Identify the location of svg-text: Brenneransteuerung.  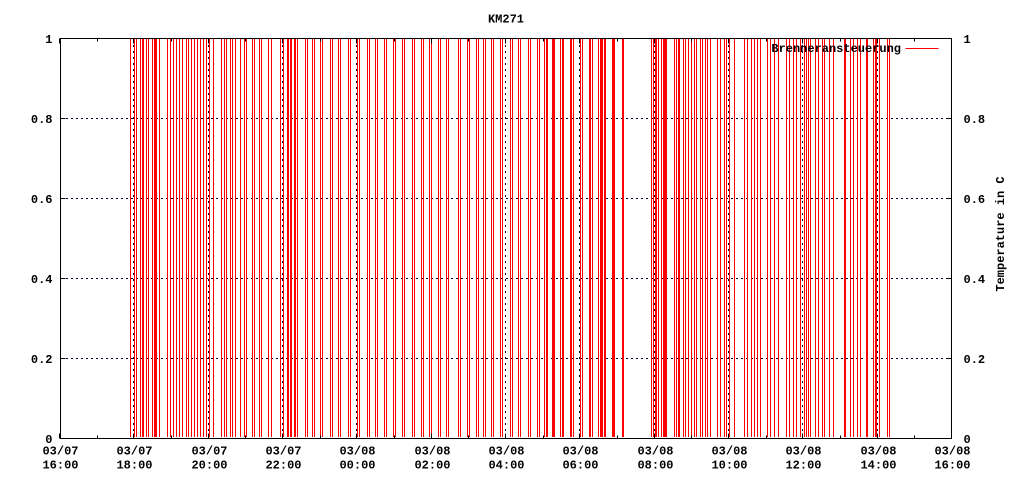
(836, 49).